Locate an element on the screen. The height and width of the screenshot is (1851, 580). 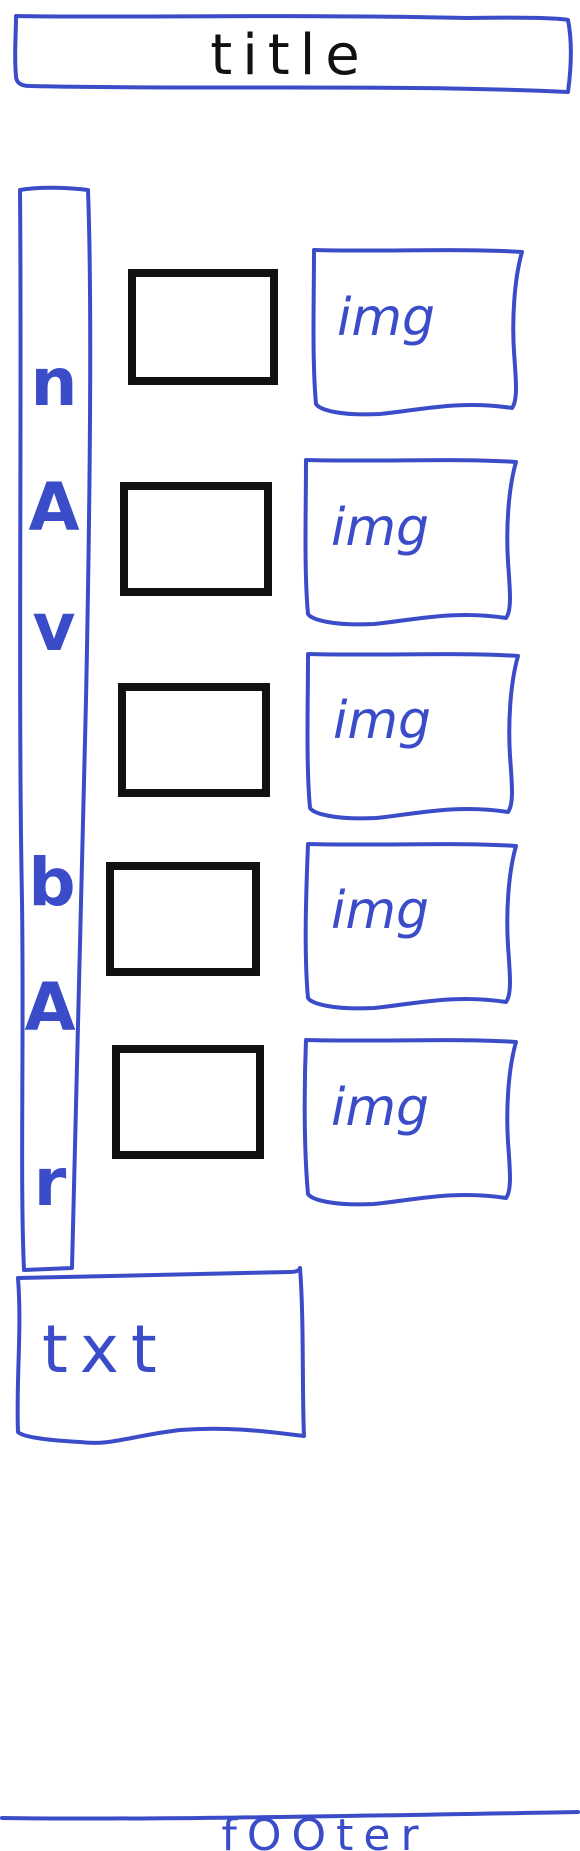
image-label-2: img is located at coordinates (380, 528).